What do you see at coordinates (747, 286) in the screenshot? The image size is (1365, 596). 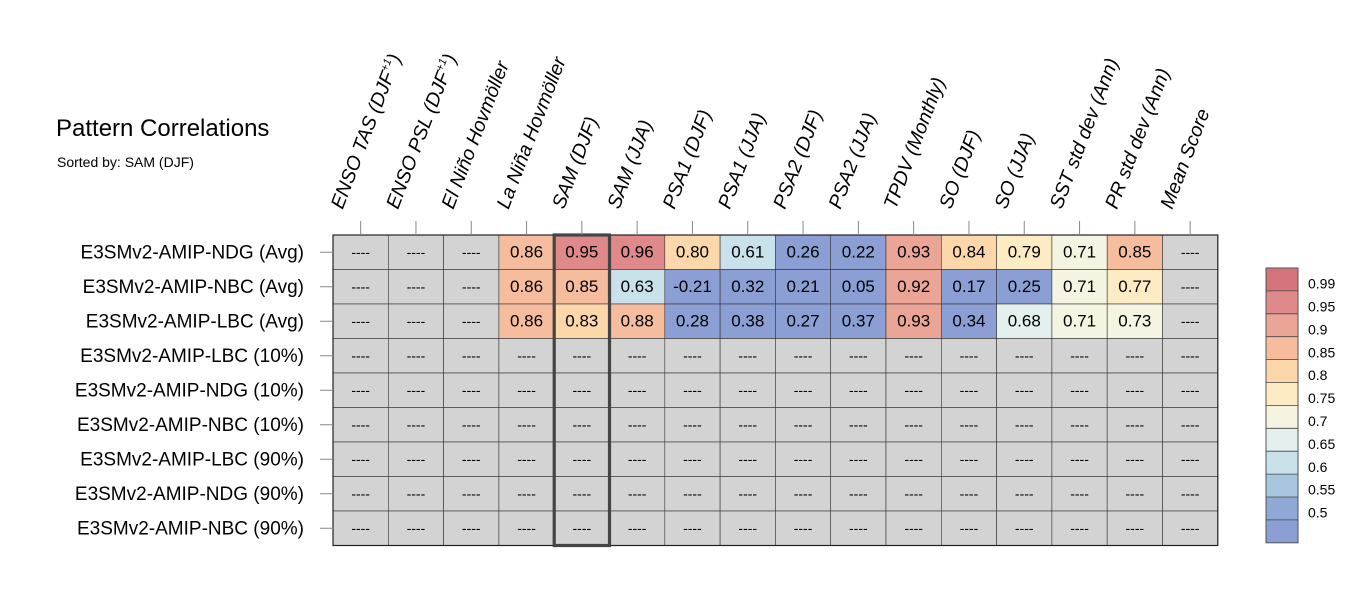 I see `cell-value-label: 0.32` at bounding box center [747, 286].